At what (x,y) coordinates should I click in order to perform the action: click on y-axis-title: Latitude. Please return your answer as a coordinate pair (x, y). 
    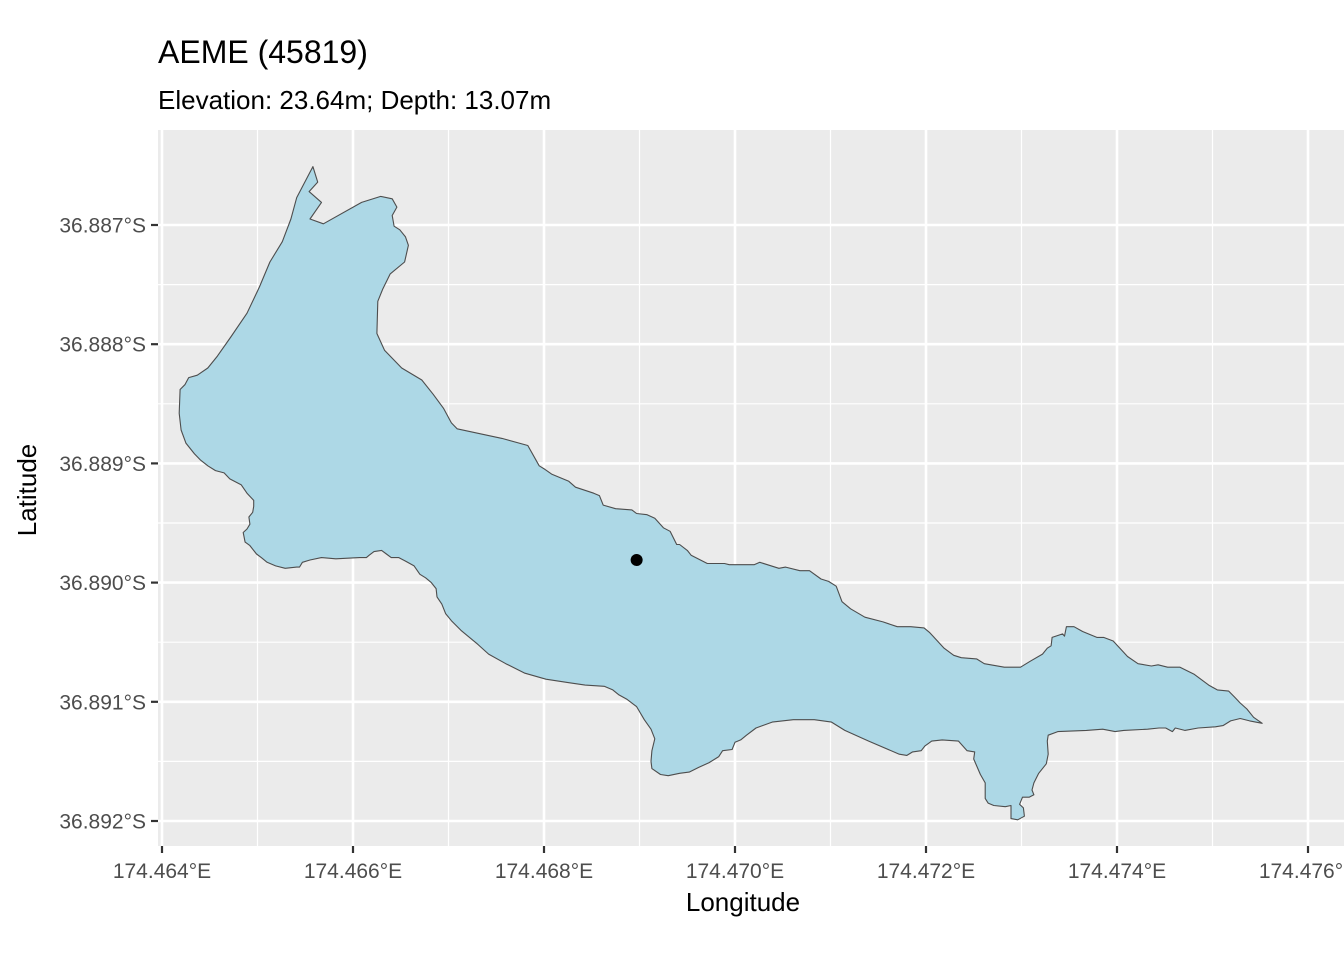
    Looking at the image, I should click on (27, 490).